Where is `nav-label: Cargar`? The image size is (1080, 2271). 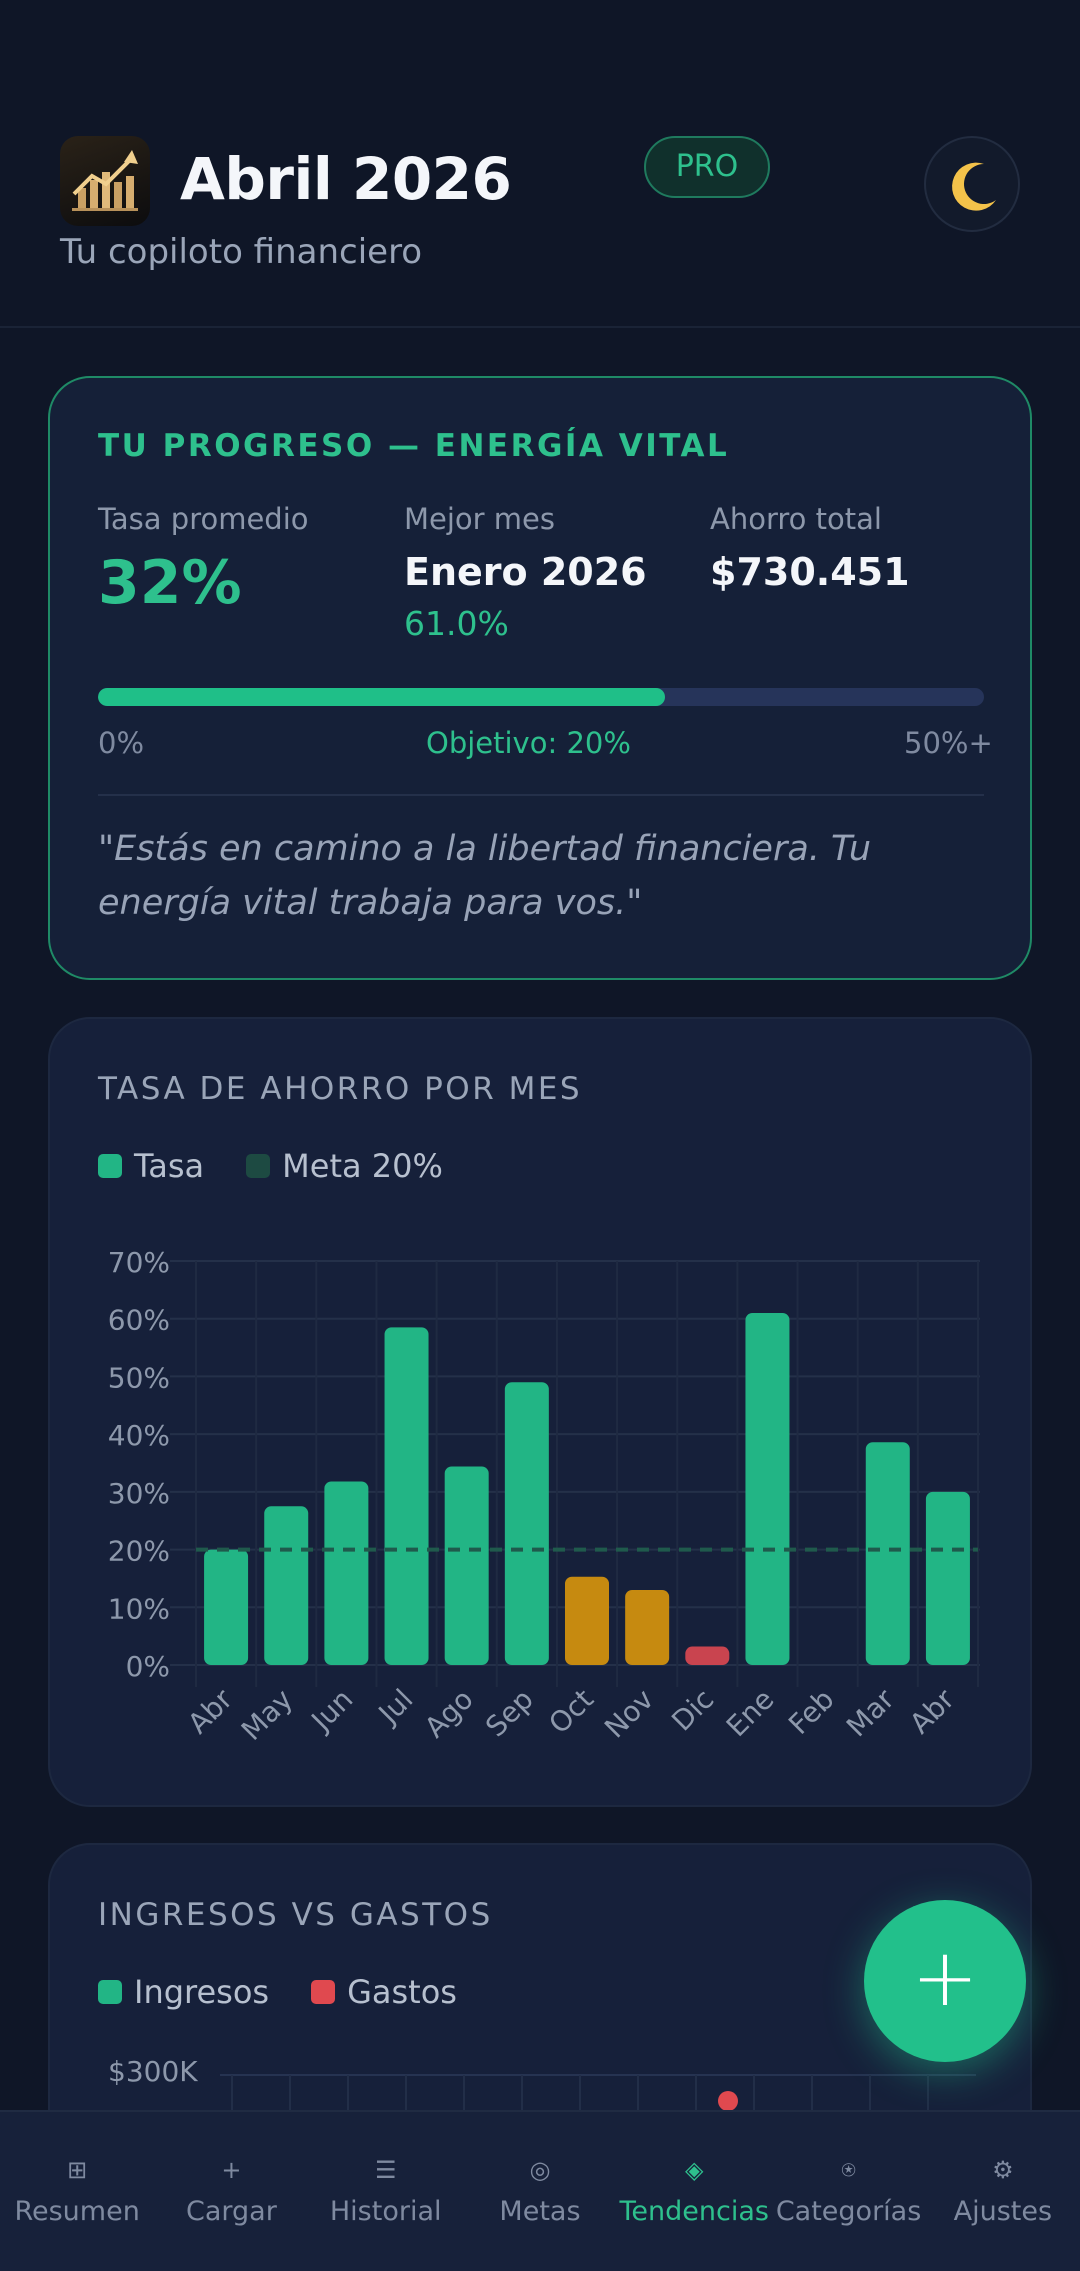 nav-label: Cargar is located at coordinates (231, 2211).